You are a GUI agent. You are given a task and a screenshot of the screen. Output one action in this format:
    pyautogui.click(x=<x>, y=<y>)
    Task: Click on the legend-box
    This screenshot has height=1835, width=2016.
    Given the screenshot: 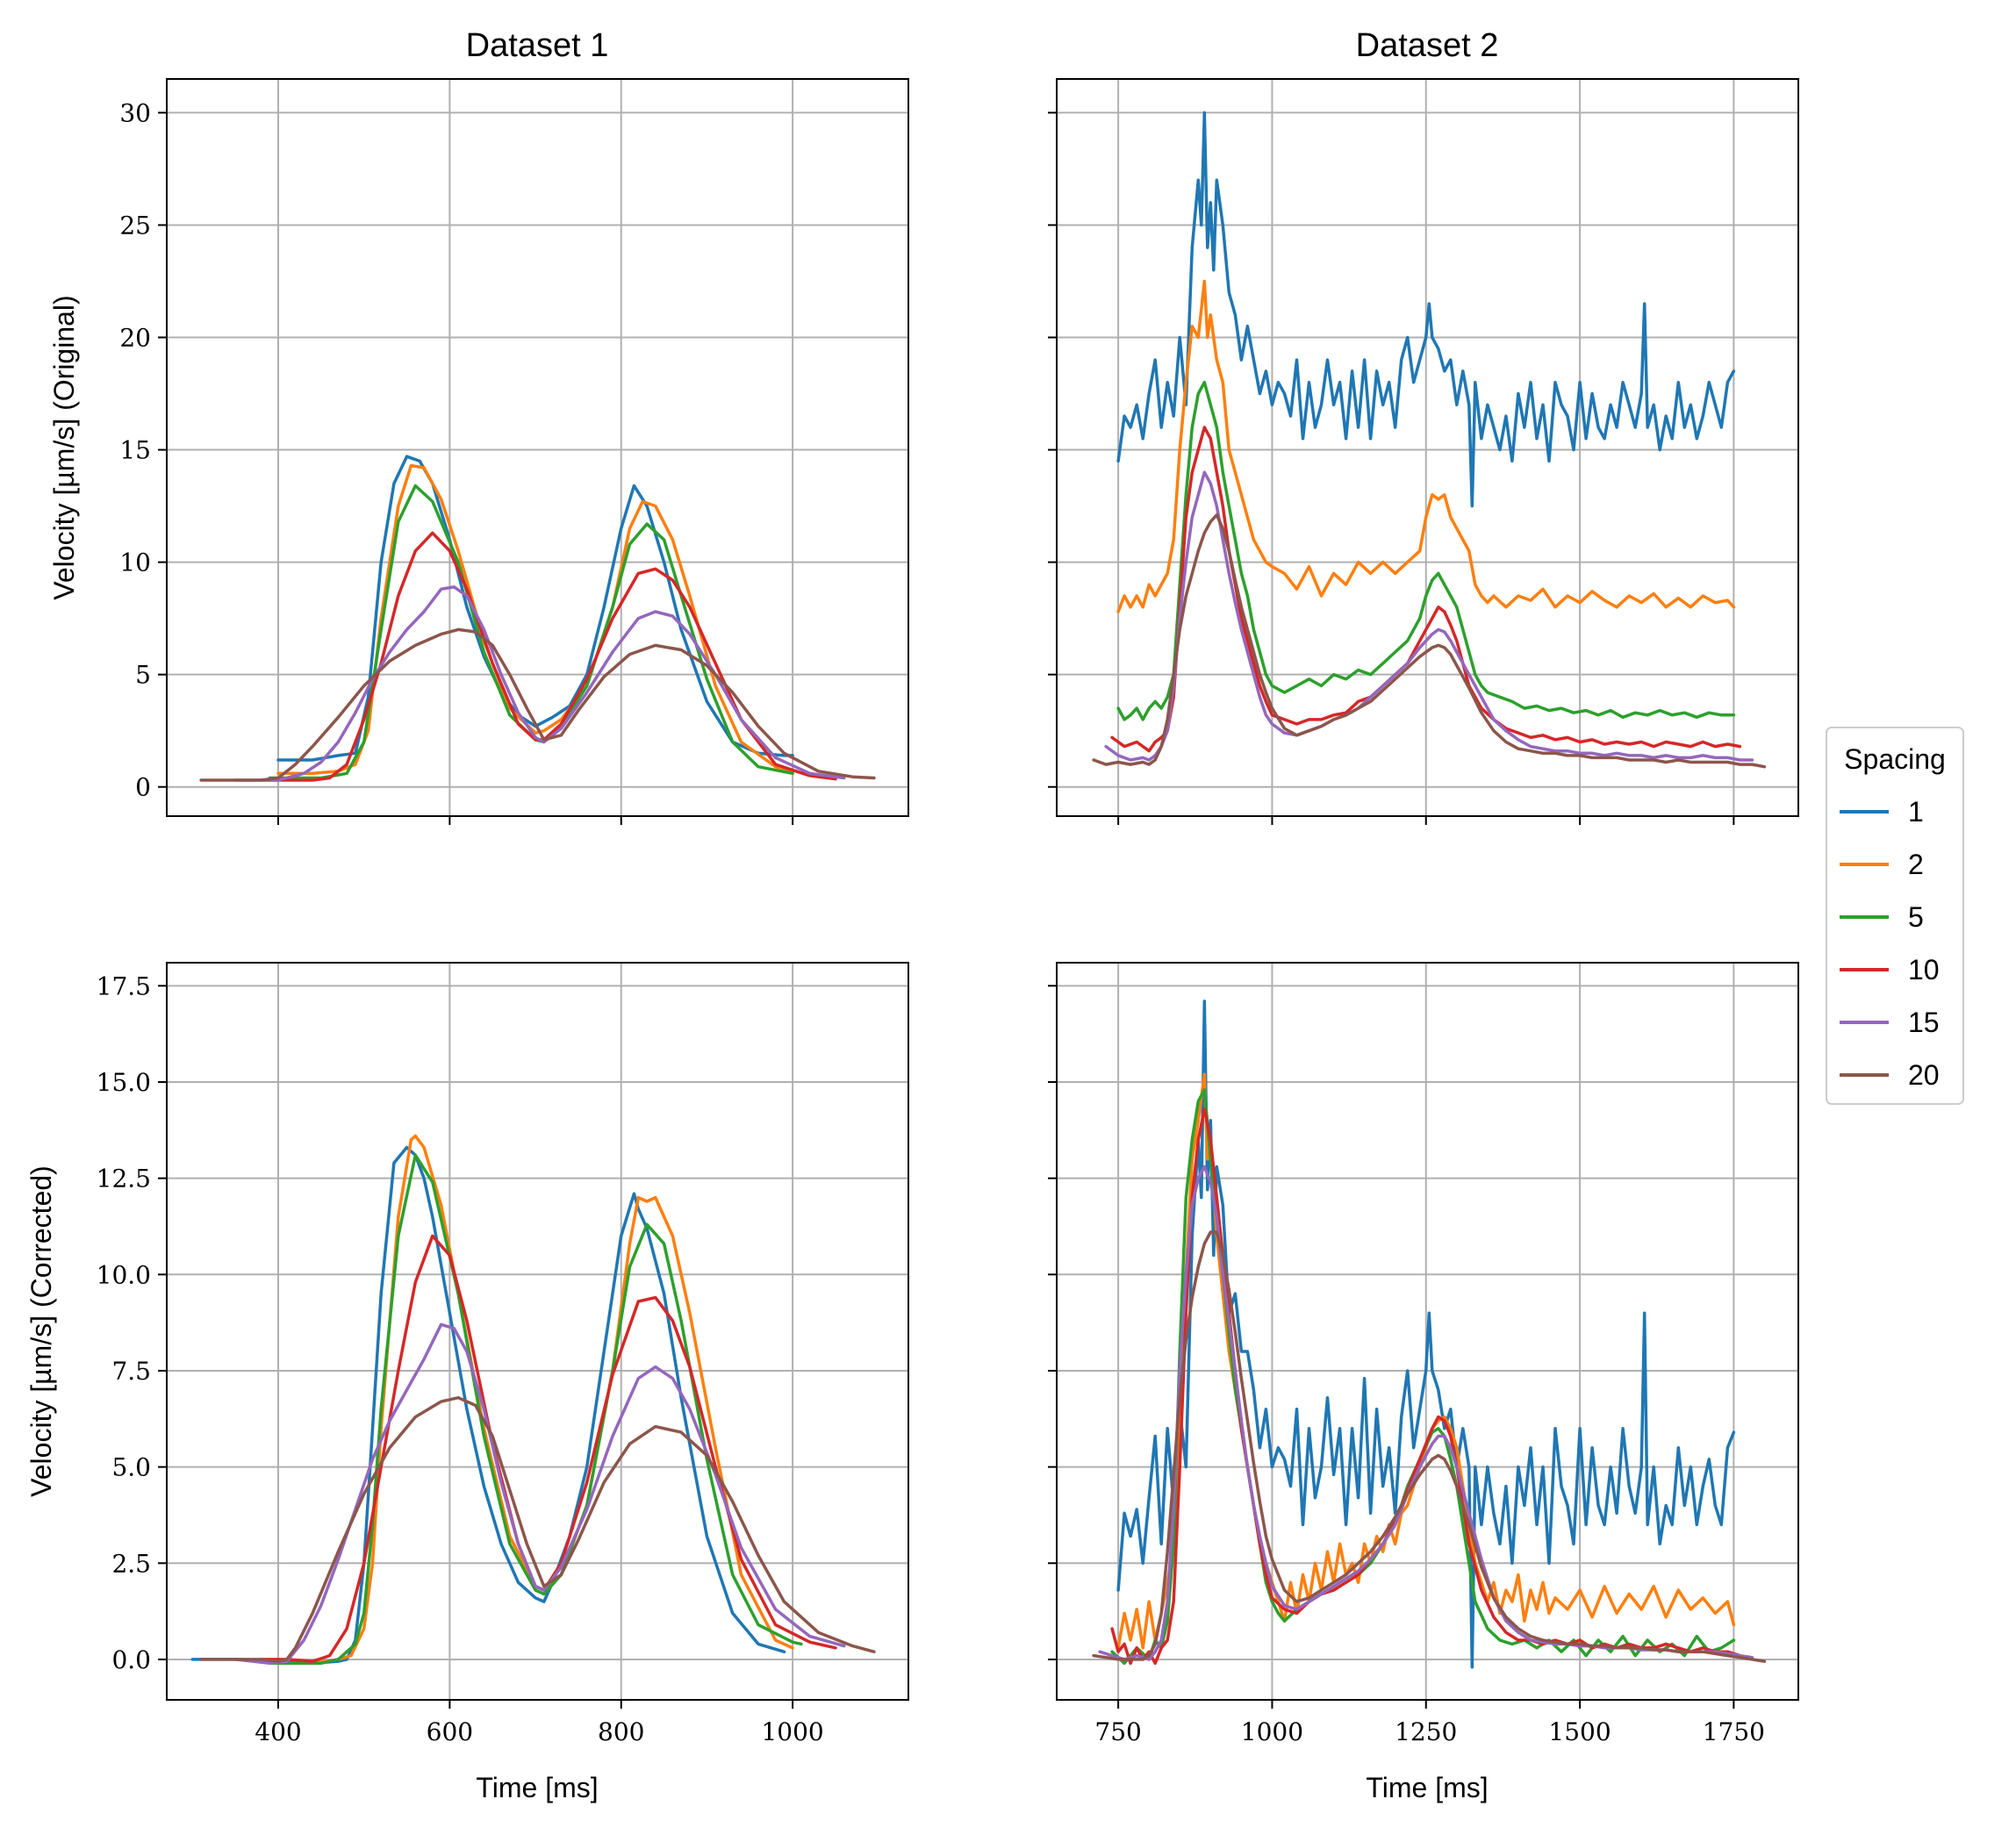 What is the action you would take?
    pyautogui.click(x=1895, y=916)
    